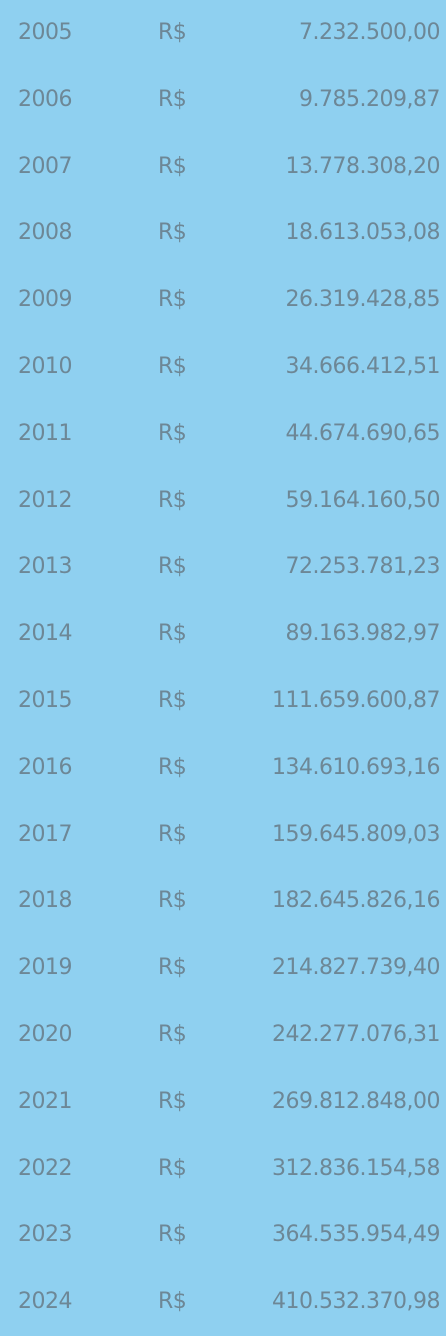 The image size is (446, 1336). I want to click on year-cell: 2023, so click(45, 1235).